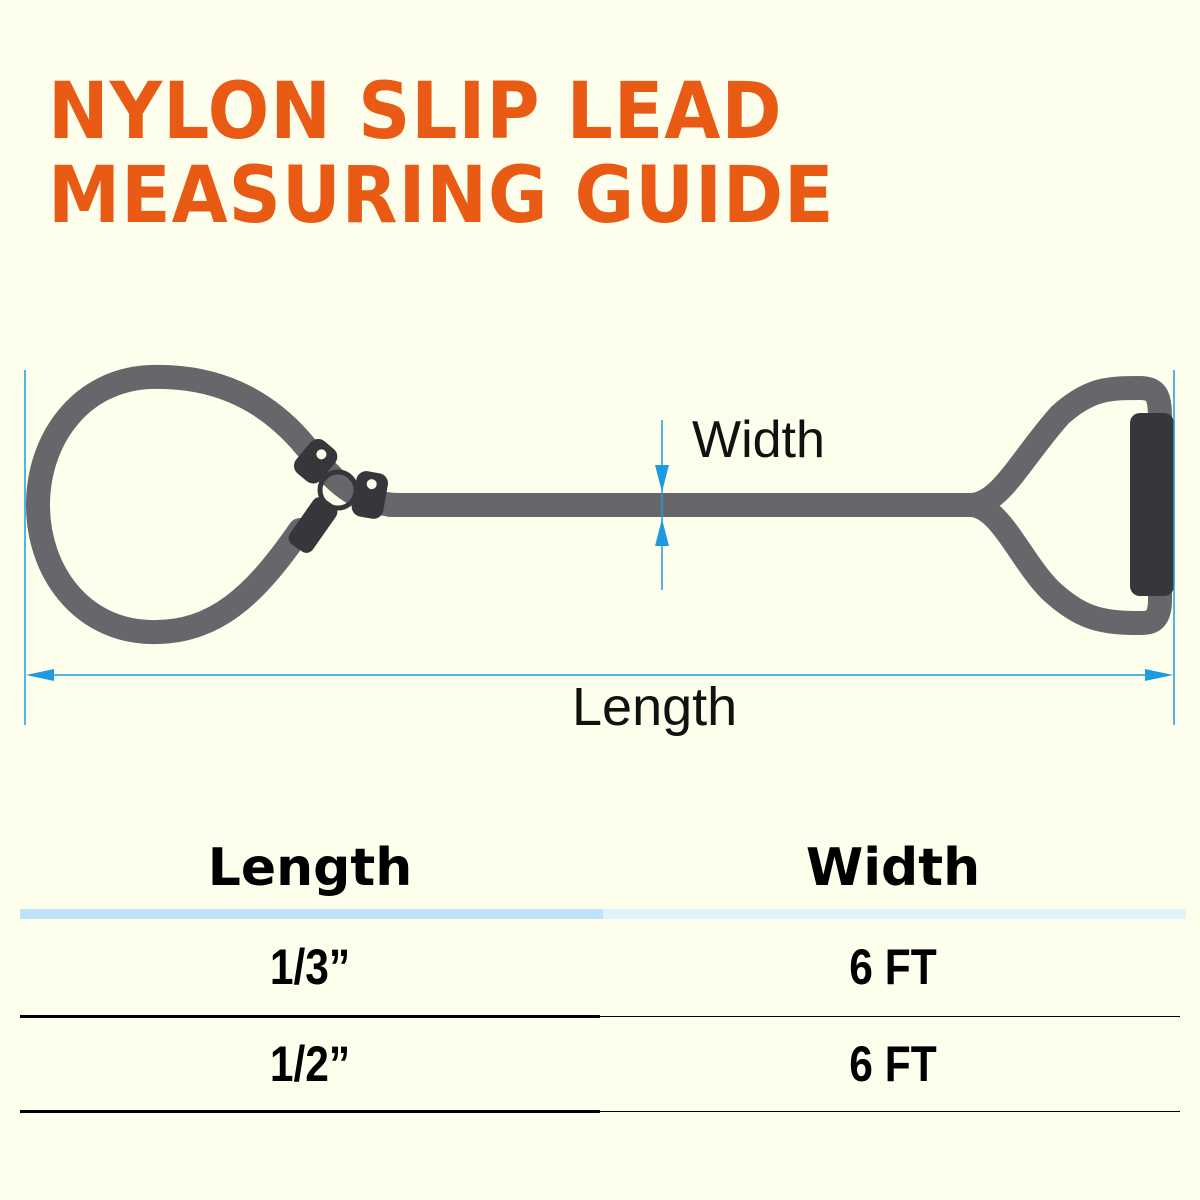  Describe the element at coordinates (893, 967) in the screenshot. I see `row-1-width: 6 FT` at that location.